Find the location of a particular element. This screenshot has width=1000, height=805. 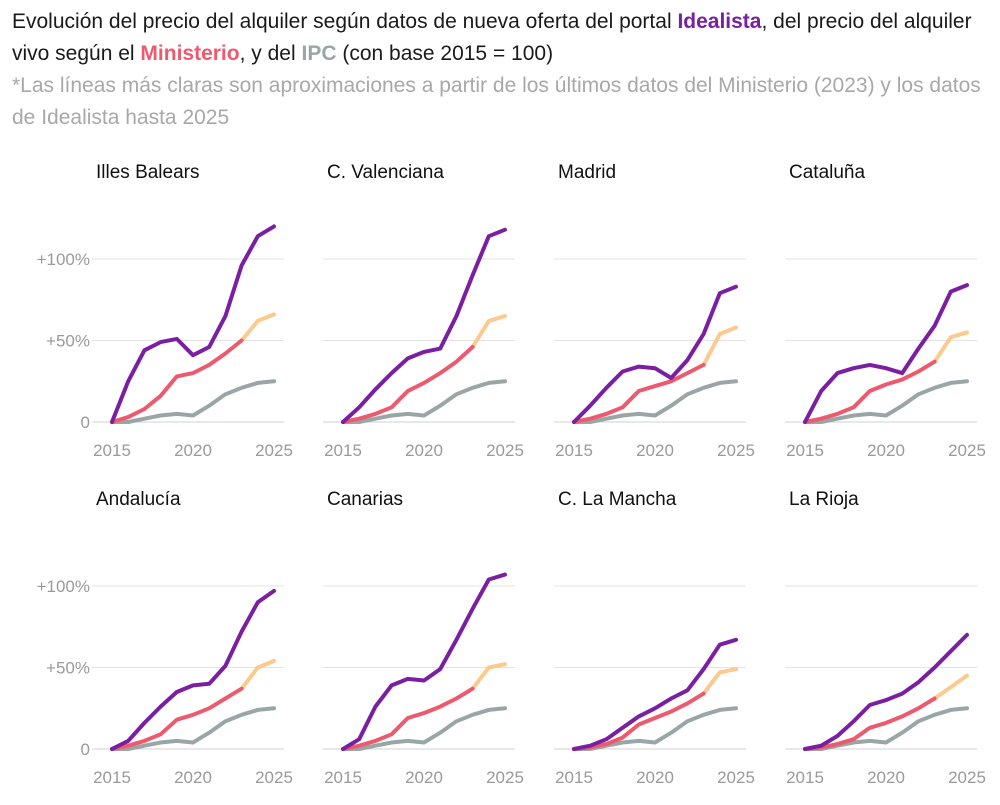

panel-catalu-a: Cataluña 2015 2020 2025 is located at coordinates (885, 311).